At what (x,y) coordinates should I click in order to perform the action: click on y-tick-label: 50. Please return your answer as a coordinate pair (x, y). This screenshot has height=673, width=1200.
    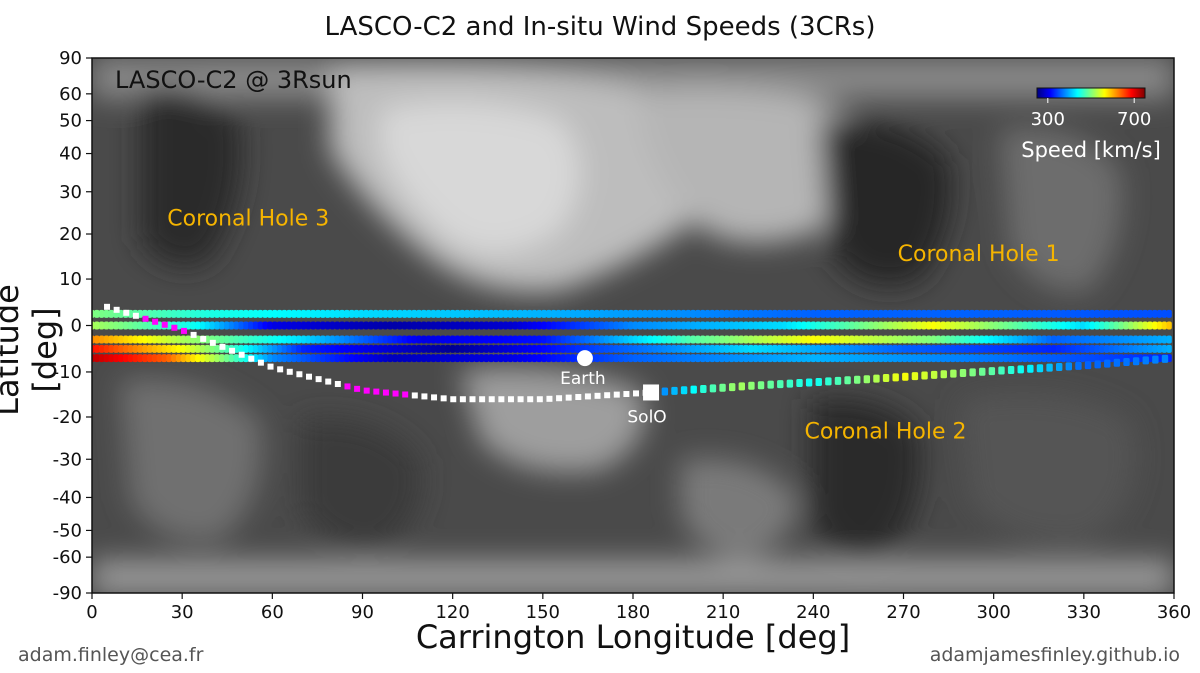
    Looking at the image, I should click on (70, 121).